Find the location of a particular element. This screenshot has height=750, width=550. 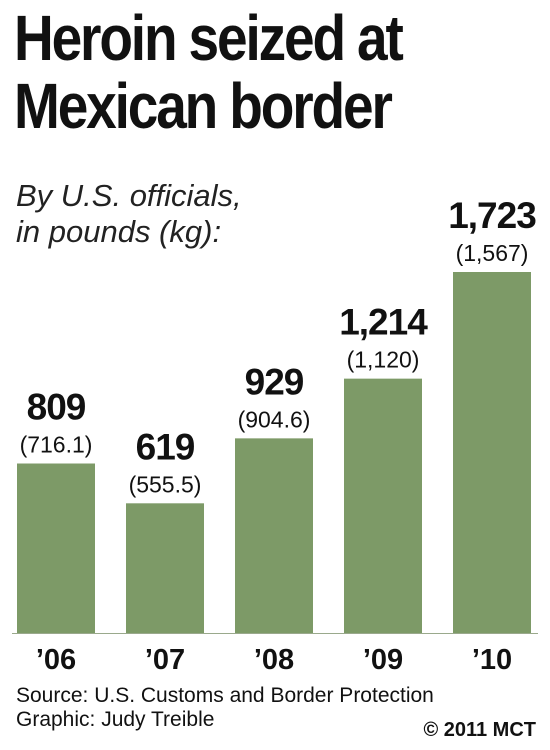

bar-value-label-2: 929 is located at coordinates (274, 381).